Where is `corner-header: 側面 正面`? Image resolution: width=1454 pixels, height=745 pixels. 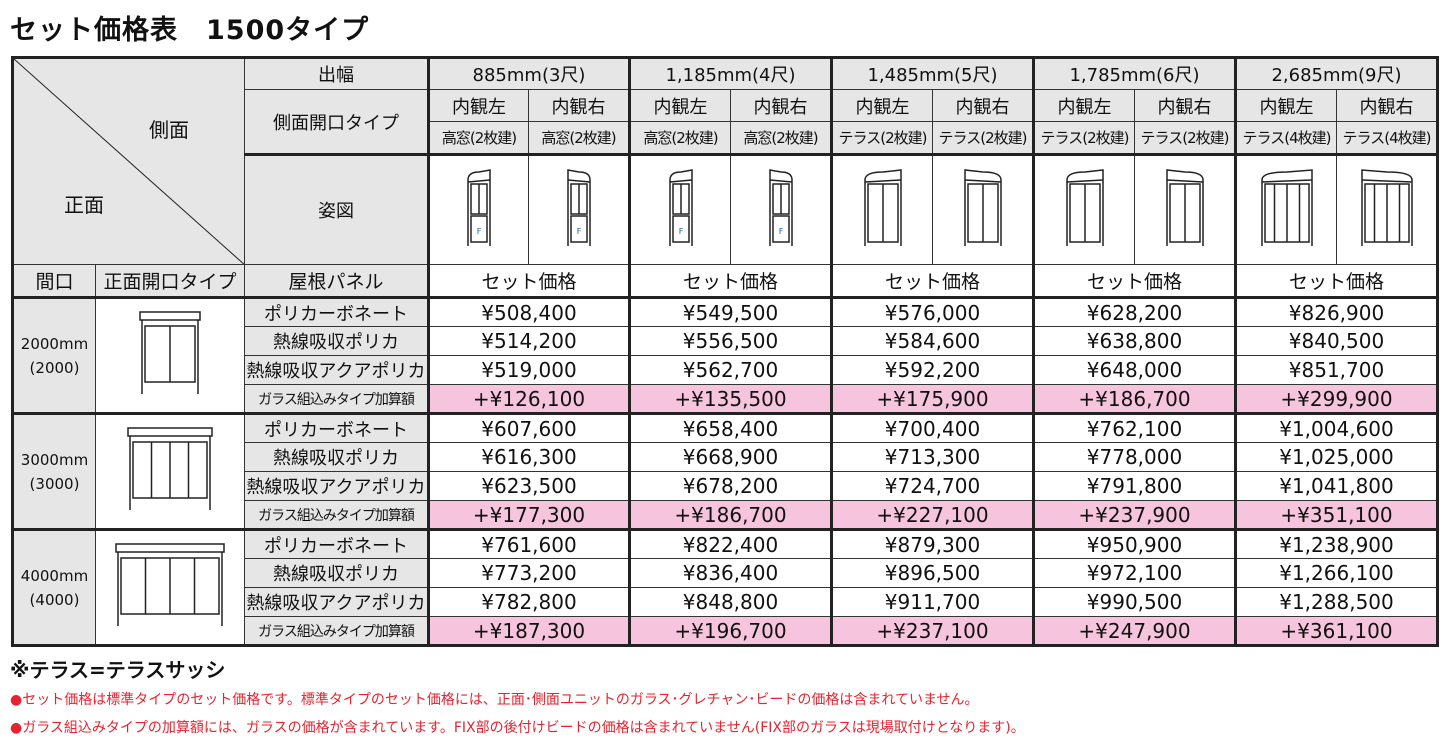
corner-header: 側面 正面 is located at coordinates (128, 161).